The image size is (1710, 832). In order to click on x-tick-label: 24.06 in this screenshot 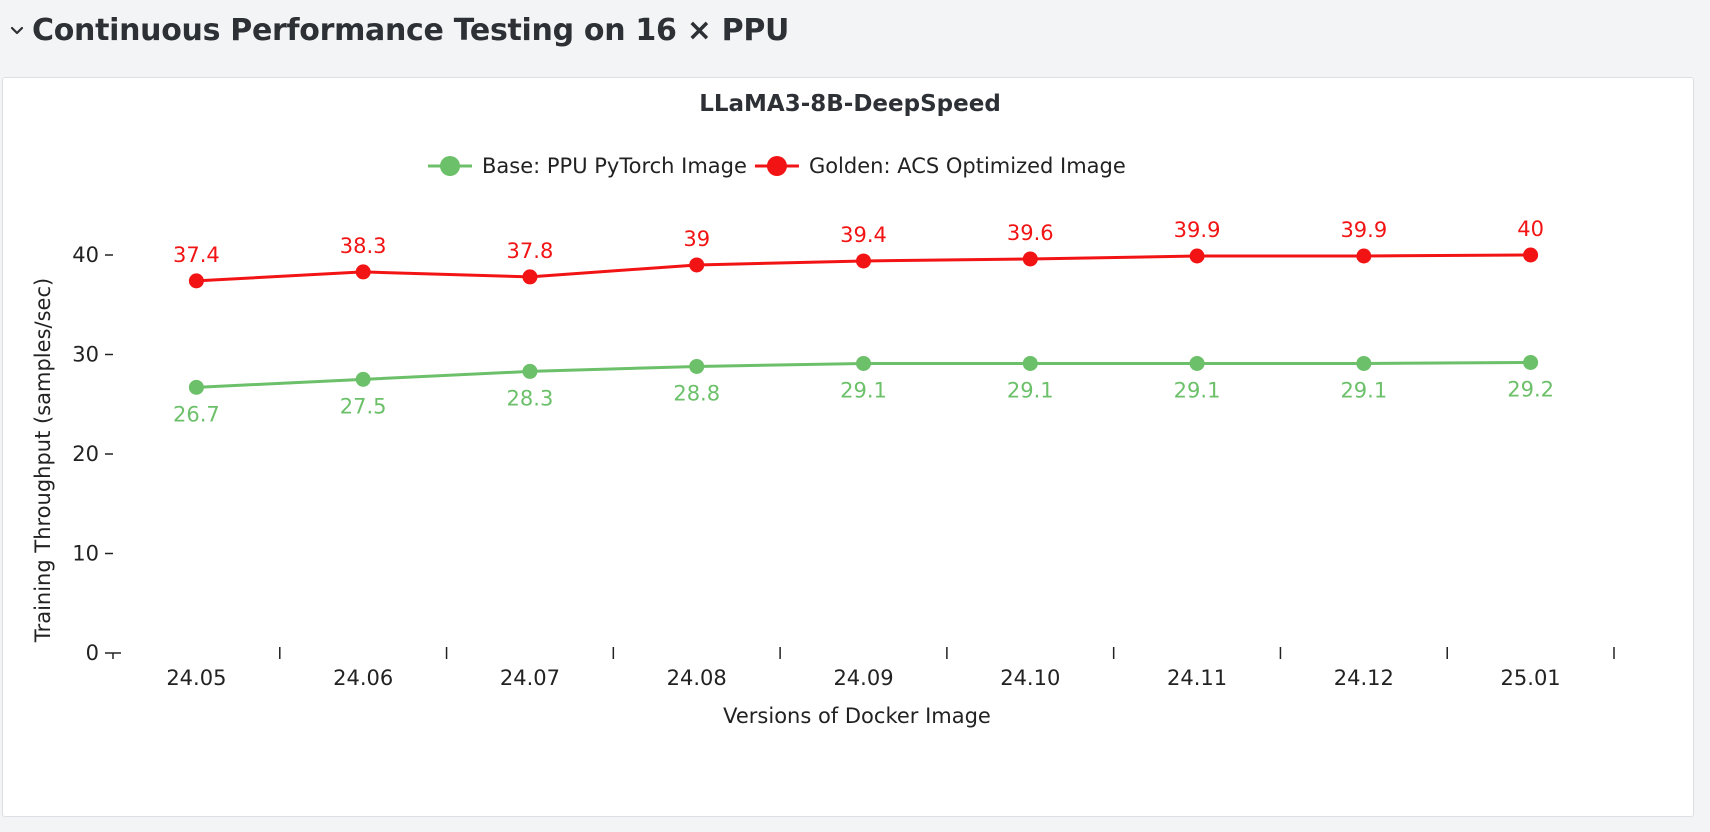, I will do `click(363, 678)`.